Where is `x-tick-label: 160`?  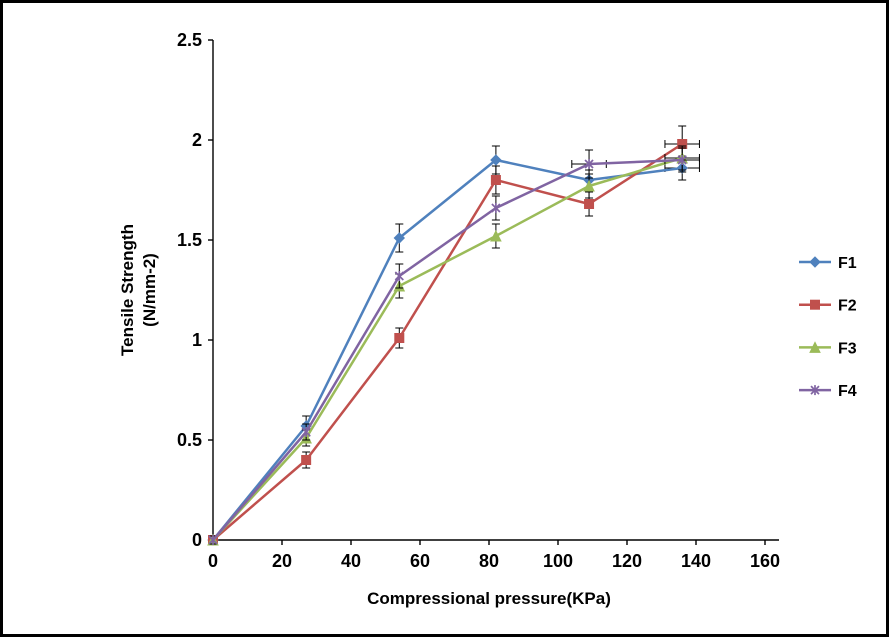
x-tick-label: 160 is located at coordinates (765, 561).